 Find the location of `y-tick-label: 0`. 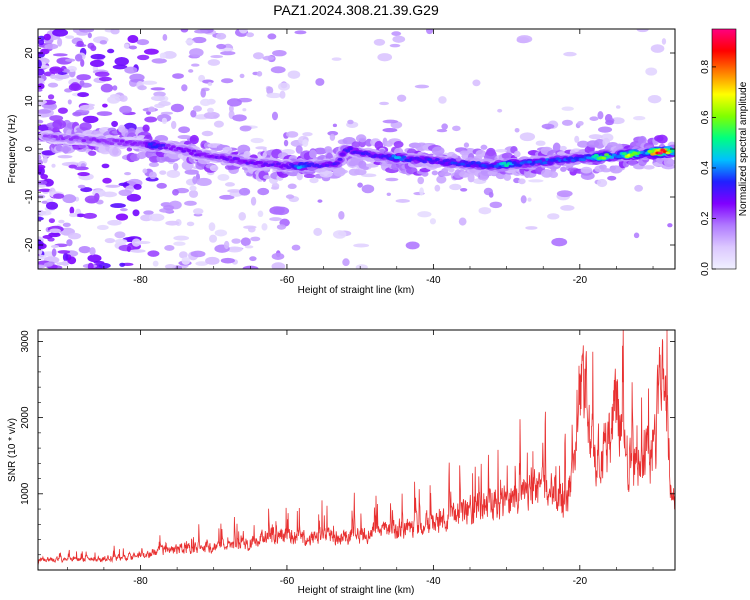

y-tick-label: 0 is located at coordinates (29, 149).